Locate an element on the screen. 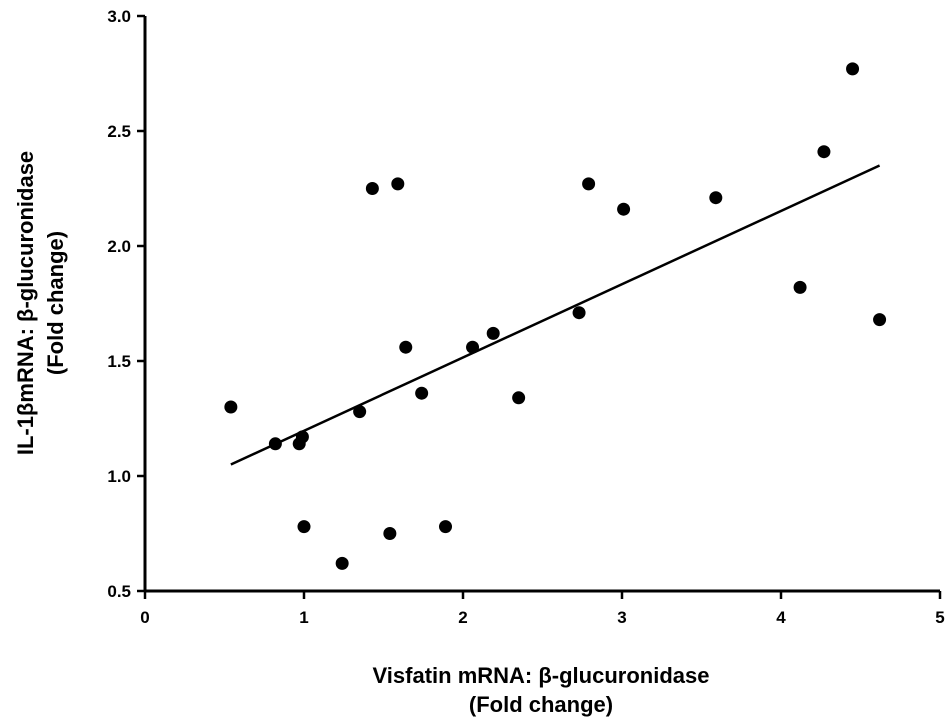  y-tick-label: 1.0 is located at coordinates (119, 476).